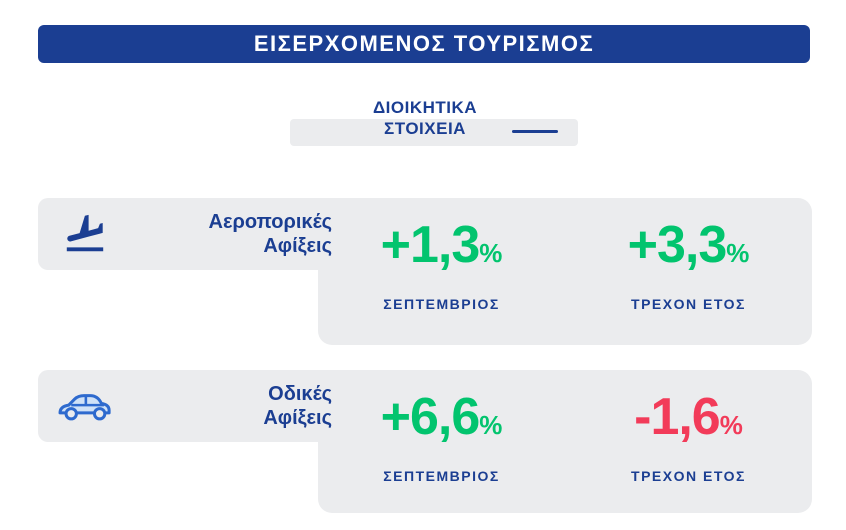 The image size is (846, 530). What do you see at coordinates (430, 417) in the screenshot?
I see `stat-number: +6,6` at bounding box center [430, 417].